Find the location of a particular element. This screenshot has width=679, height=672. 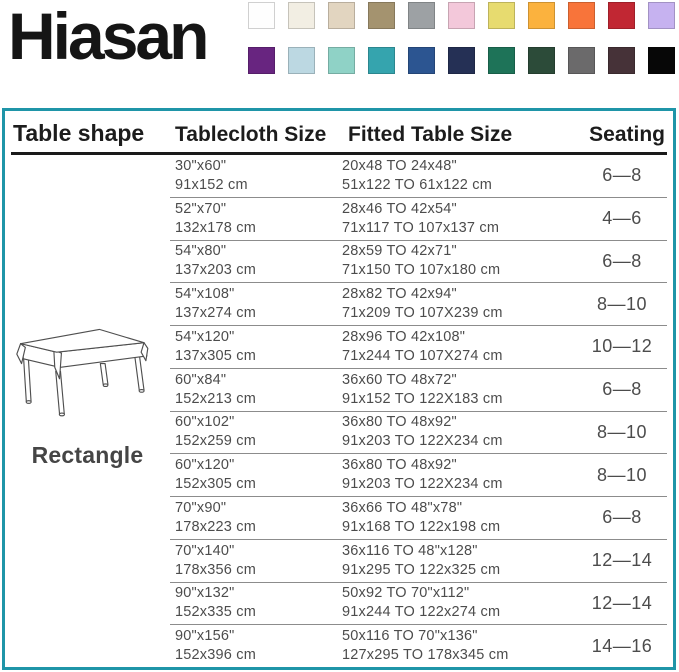

fitted-inches: 20x48 TO 24x48" is located at coordinates (399, 165).